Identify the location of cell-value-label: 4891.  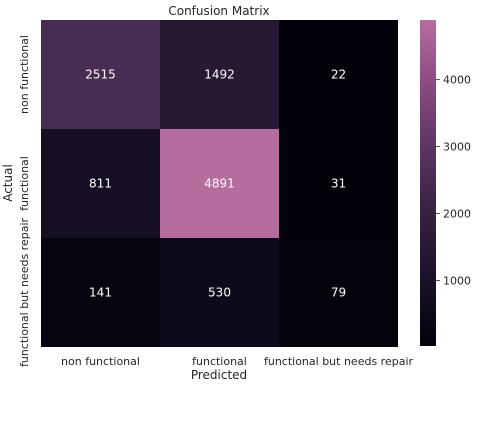
(219, 184).